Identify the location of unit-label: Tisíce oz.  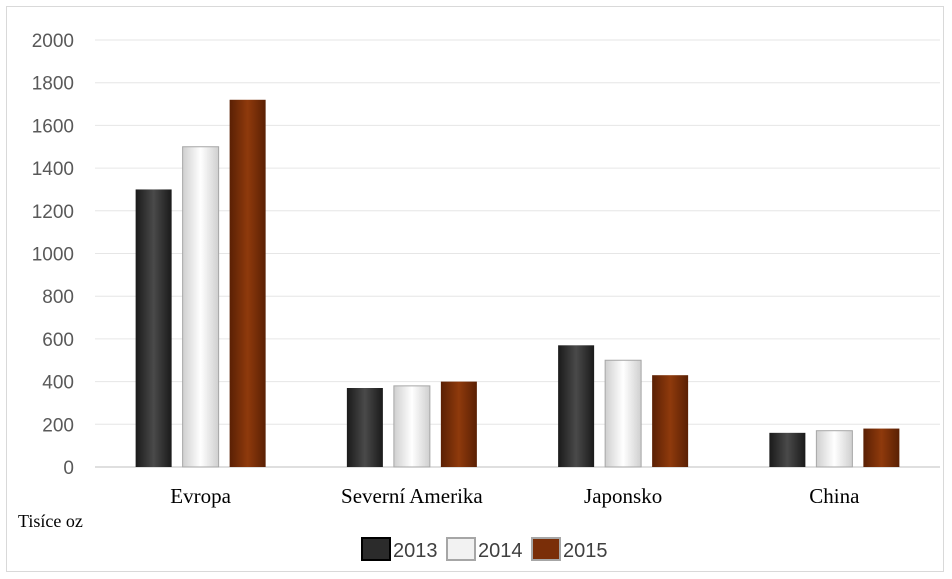
(50, 521).